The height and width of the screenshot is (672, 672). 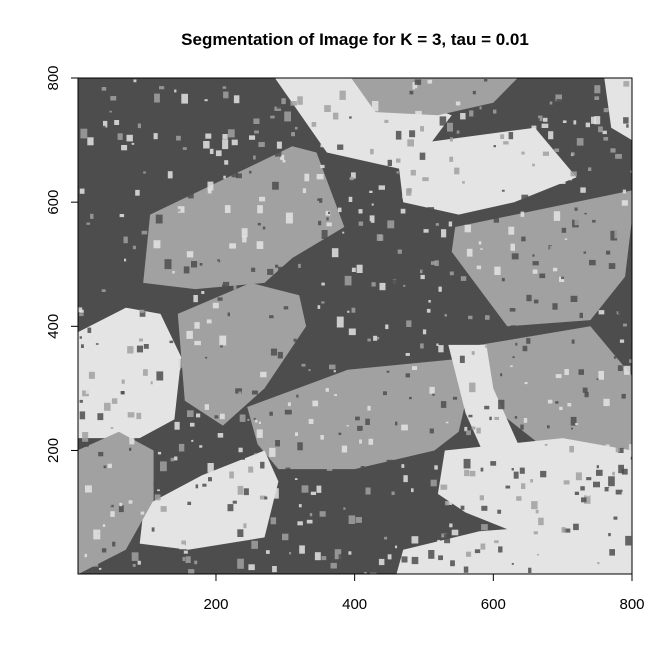 What do you see at coordinates (493, 604) in the screenshot?
I see `x-tick-label: 600` at bounding box center [493, 604].